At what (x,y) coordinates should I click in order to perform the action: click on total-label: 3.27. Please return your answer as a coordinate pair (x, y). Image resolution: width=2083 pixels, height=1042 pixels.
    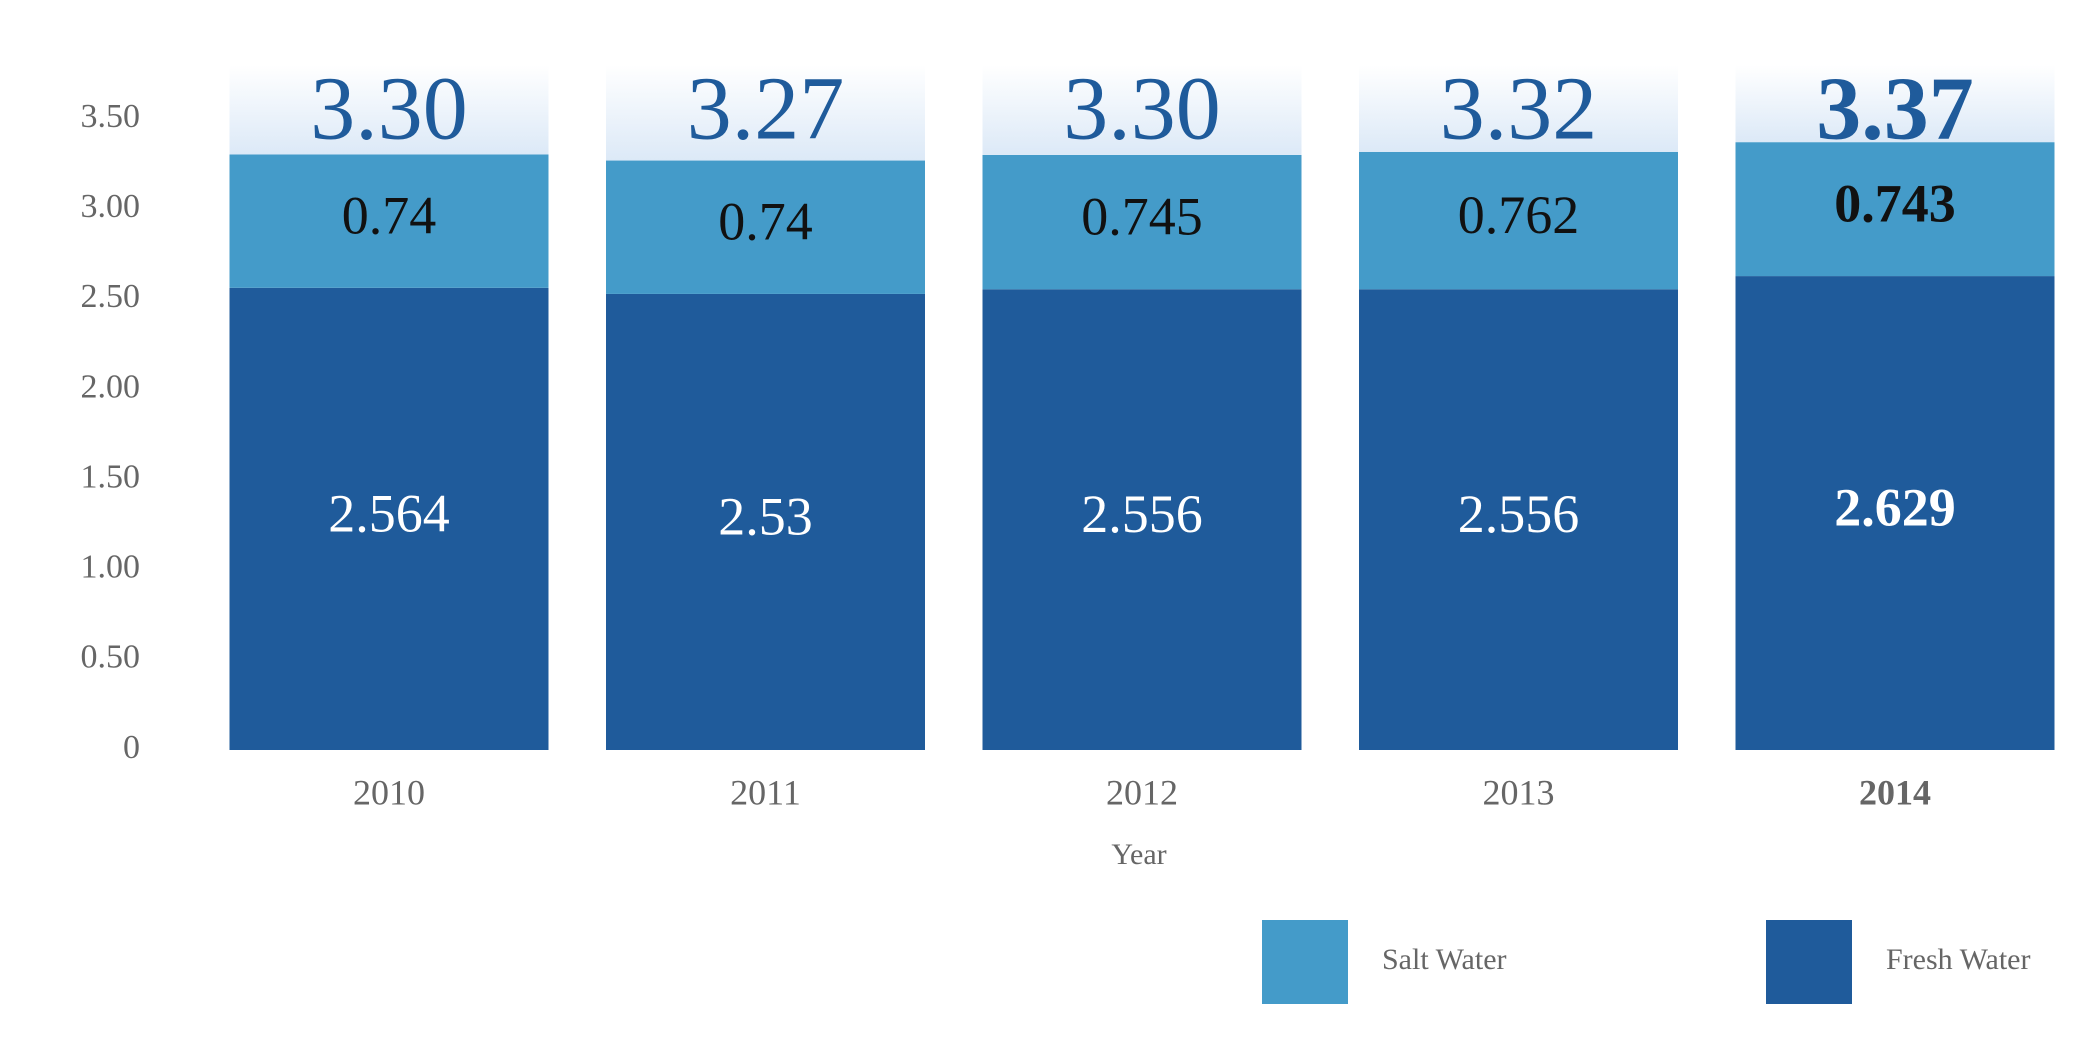
    Looking at the image, I should click on (766, 109).